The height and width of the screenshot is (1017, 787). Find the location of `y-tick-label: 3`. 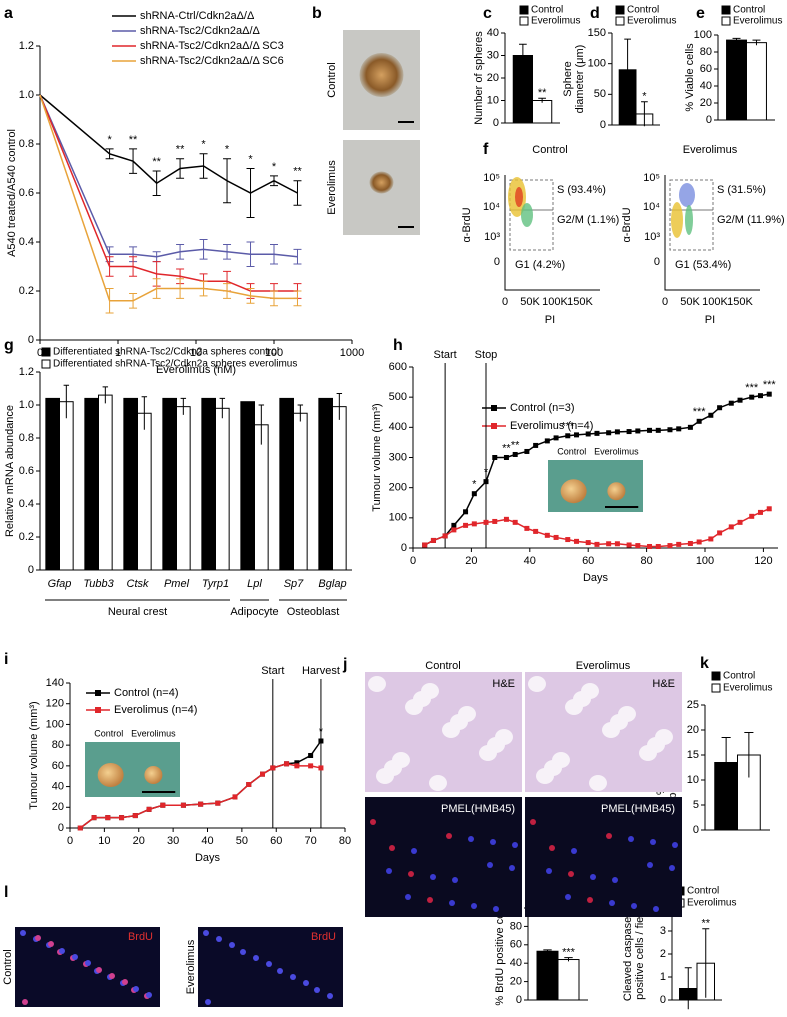

y-tick-label: 3 is located at coordinates (663, 931).